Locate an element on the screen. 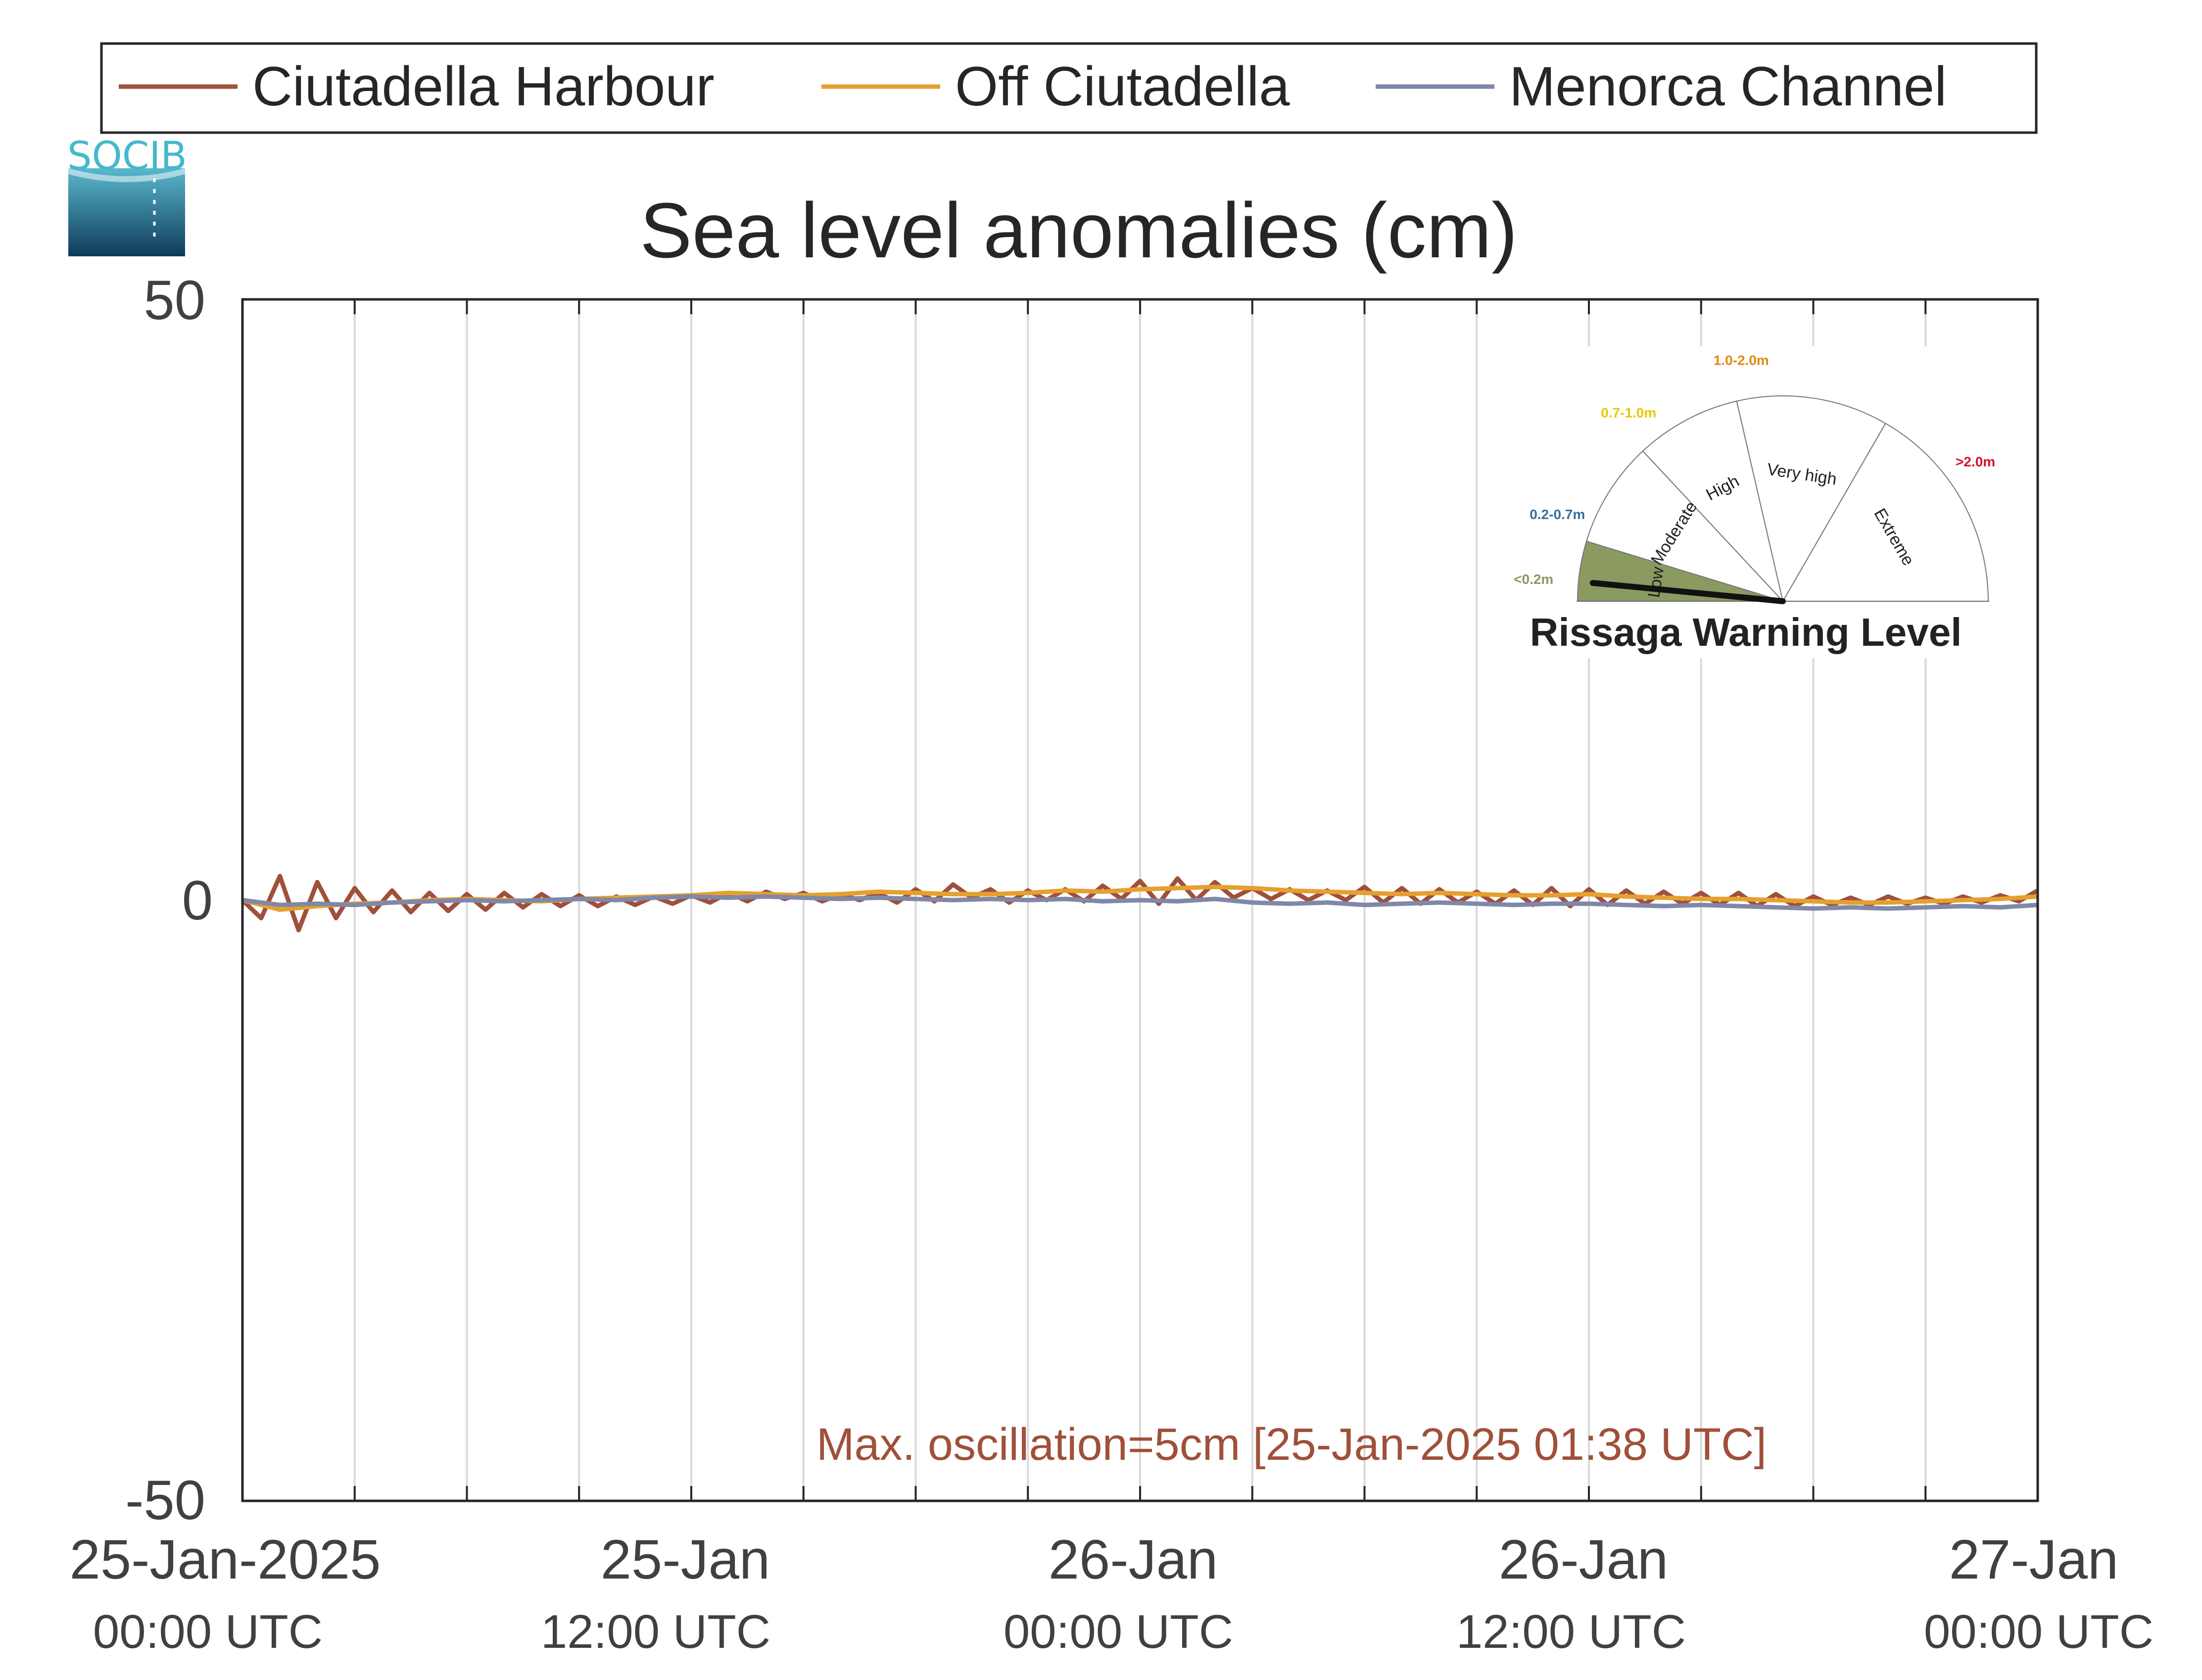 The height and width of the screenshot is (1680, 2202). gauge-sector-extreme is located at coordinates (1885, 513).